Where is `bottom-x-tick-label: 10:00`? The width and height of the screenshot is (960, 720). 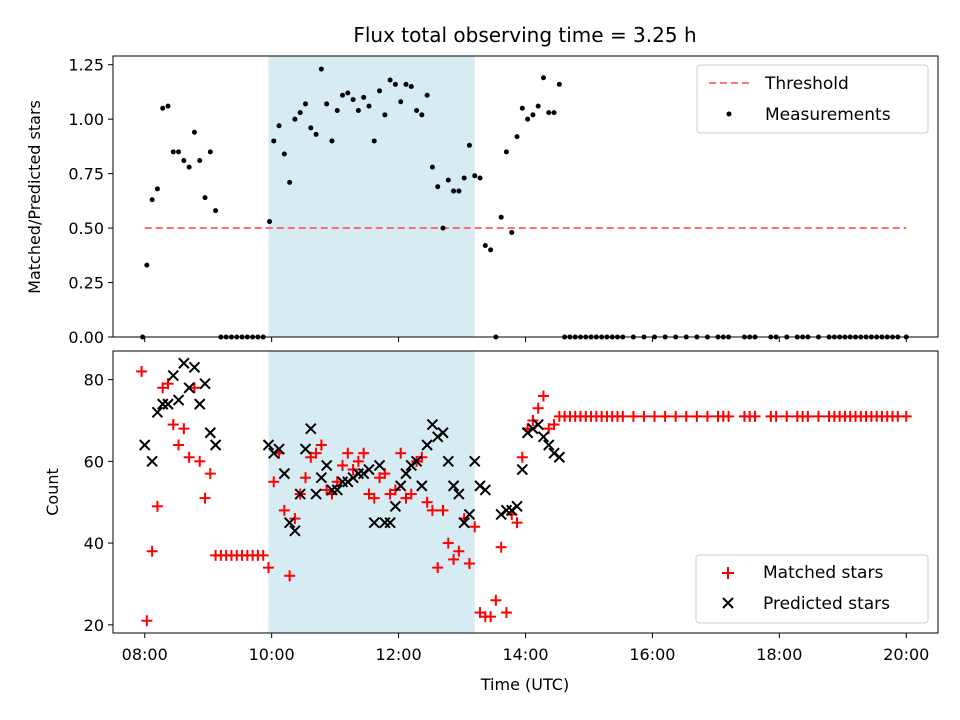
bottom-x-tick-label: 10:00 is located at coordinates (272, 654).